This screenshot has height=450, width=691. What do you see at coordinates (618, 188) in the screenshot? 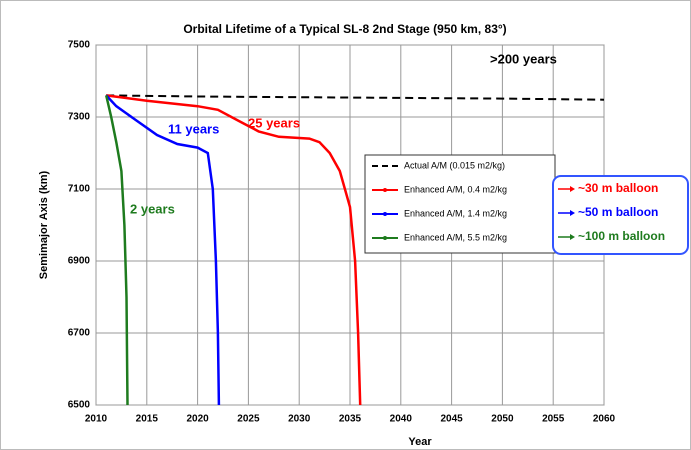
I see `callout-label: ~30 m balloon` at bounding box center [618, 188].